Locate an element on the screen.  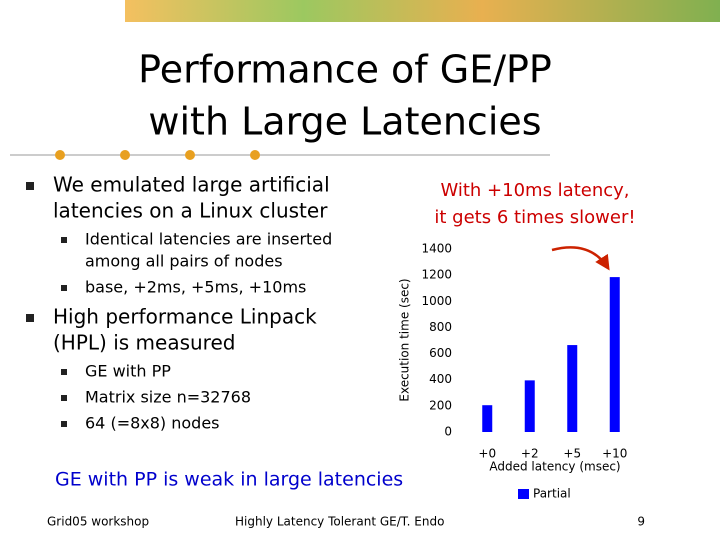
bullet-text: latencies on a Linux cluster is located at coordinates (190, 211).